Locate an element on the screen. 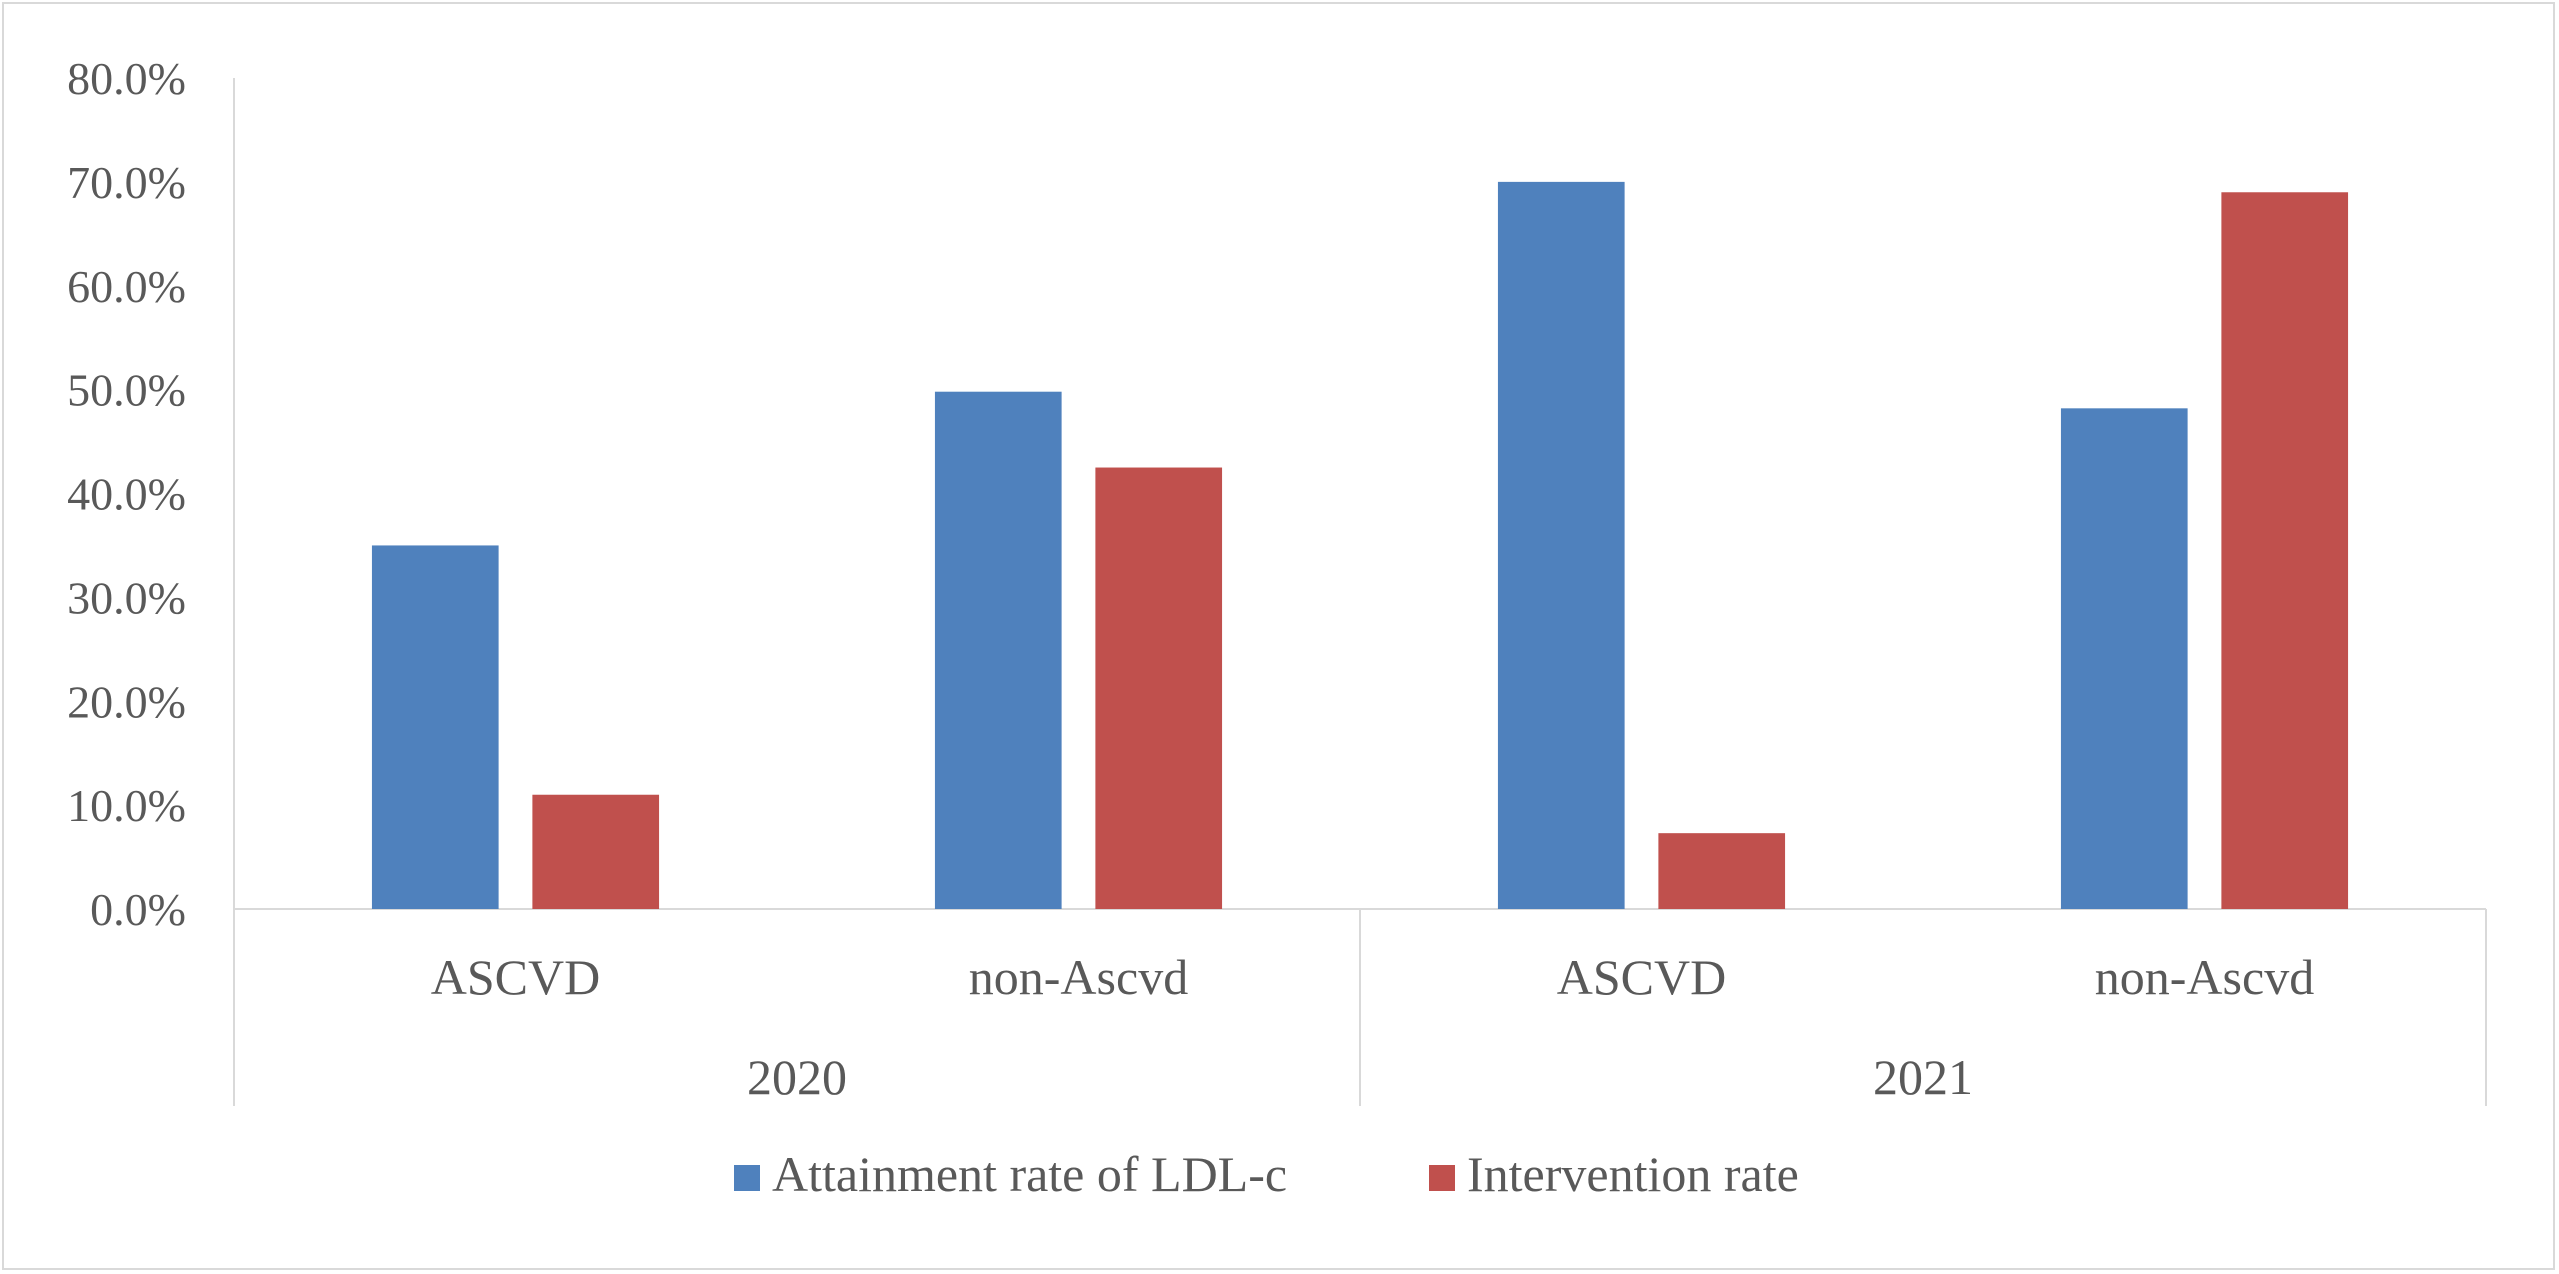 This screenshot has height=1274, width=2559. y-tick-label: 40.0% is located at coordinates (126, 494).